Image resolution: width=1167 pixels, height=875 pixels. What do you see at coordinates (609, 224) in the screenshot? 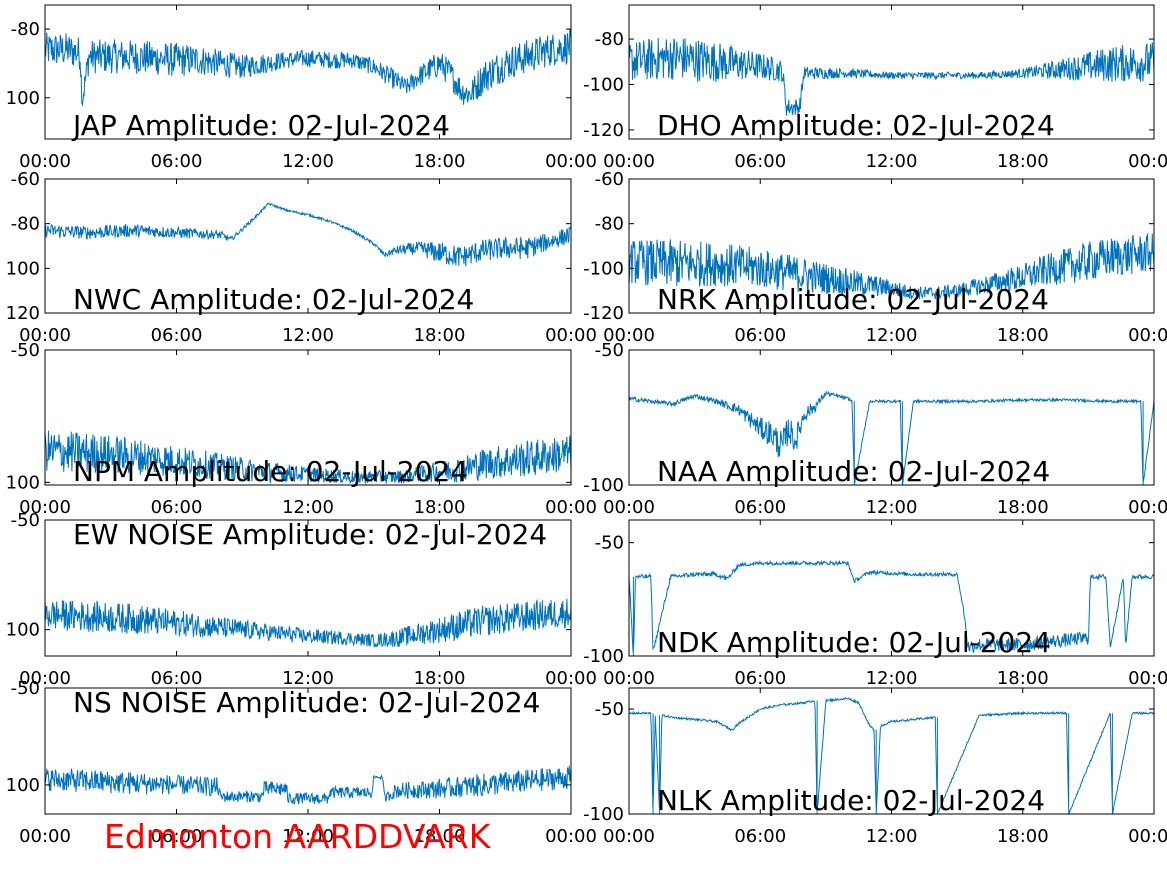
I see `chart-3-ytick-label: -80` at bounding box center [609, 224].